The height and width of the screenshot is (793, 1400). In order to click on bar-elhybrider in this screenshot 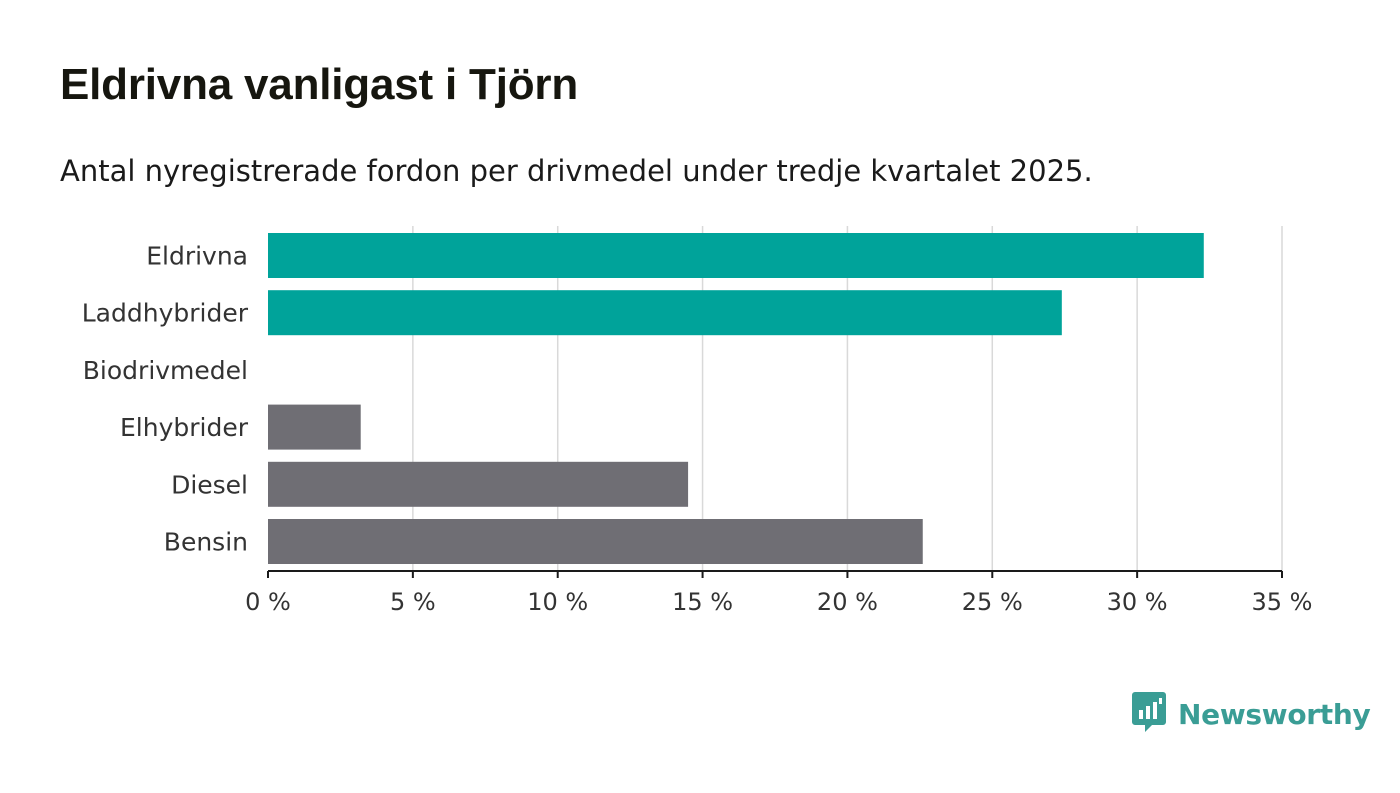, I will do `click(314, 427)`.